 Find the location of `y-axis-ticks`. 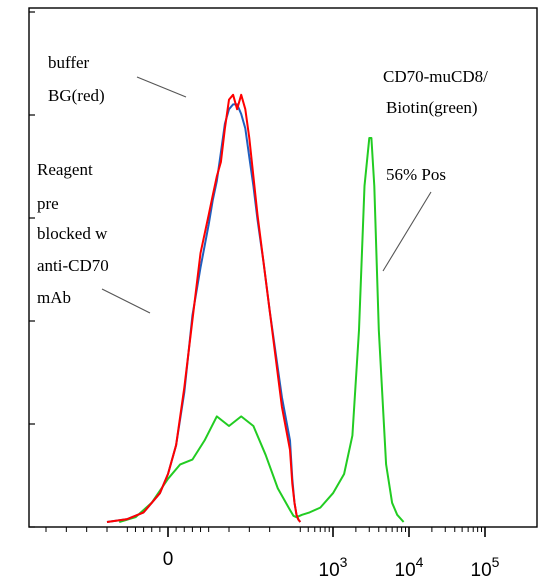

y-axis-ticks is located at coordinates (32, 269).